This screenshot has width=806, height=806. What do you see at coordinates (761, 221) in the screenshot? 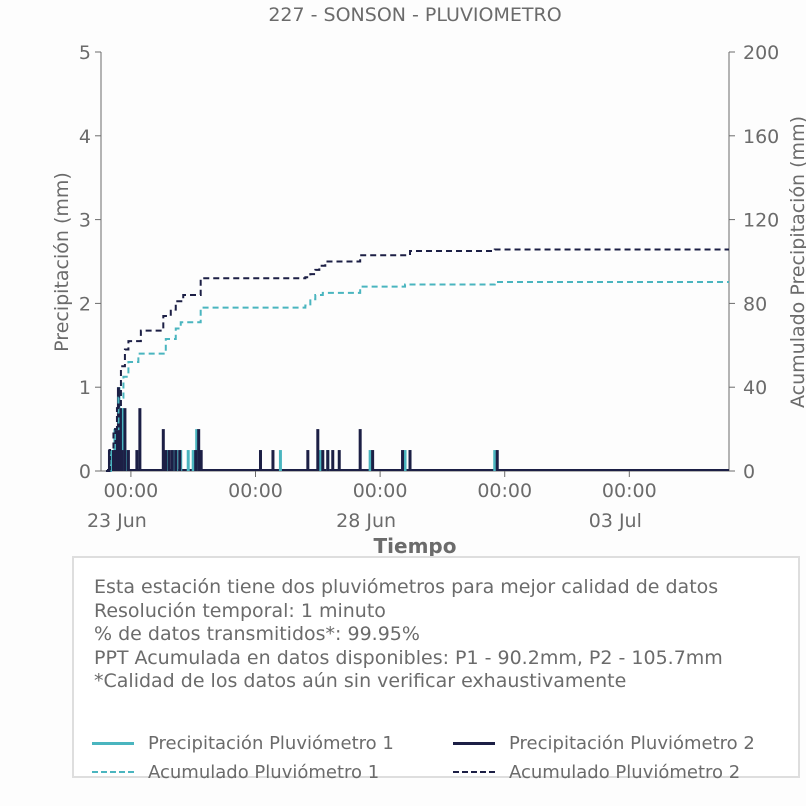
I see `y2-tick-label: 120` at bounding box center [761, 221].